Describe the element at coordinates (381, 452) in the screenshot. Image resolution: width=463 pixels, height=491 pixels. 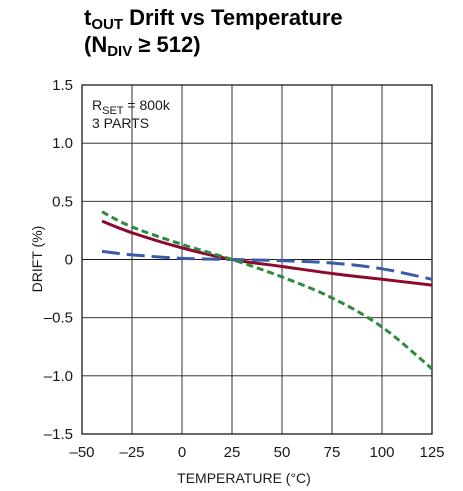
I see `x-tick-label: 100` at that location.